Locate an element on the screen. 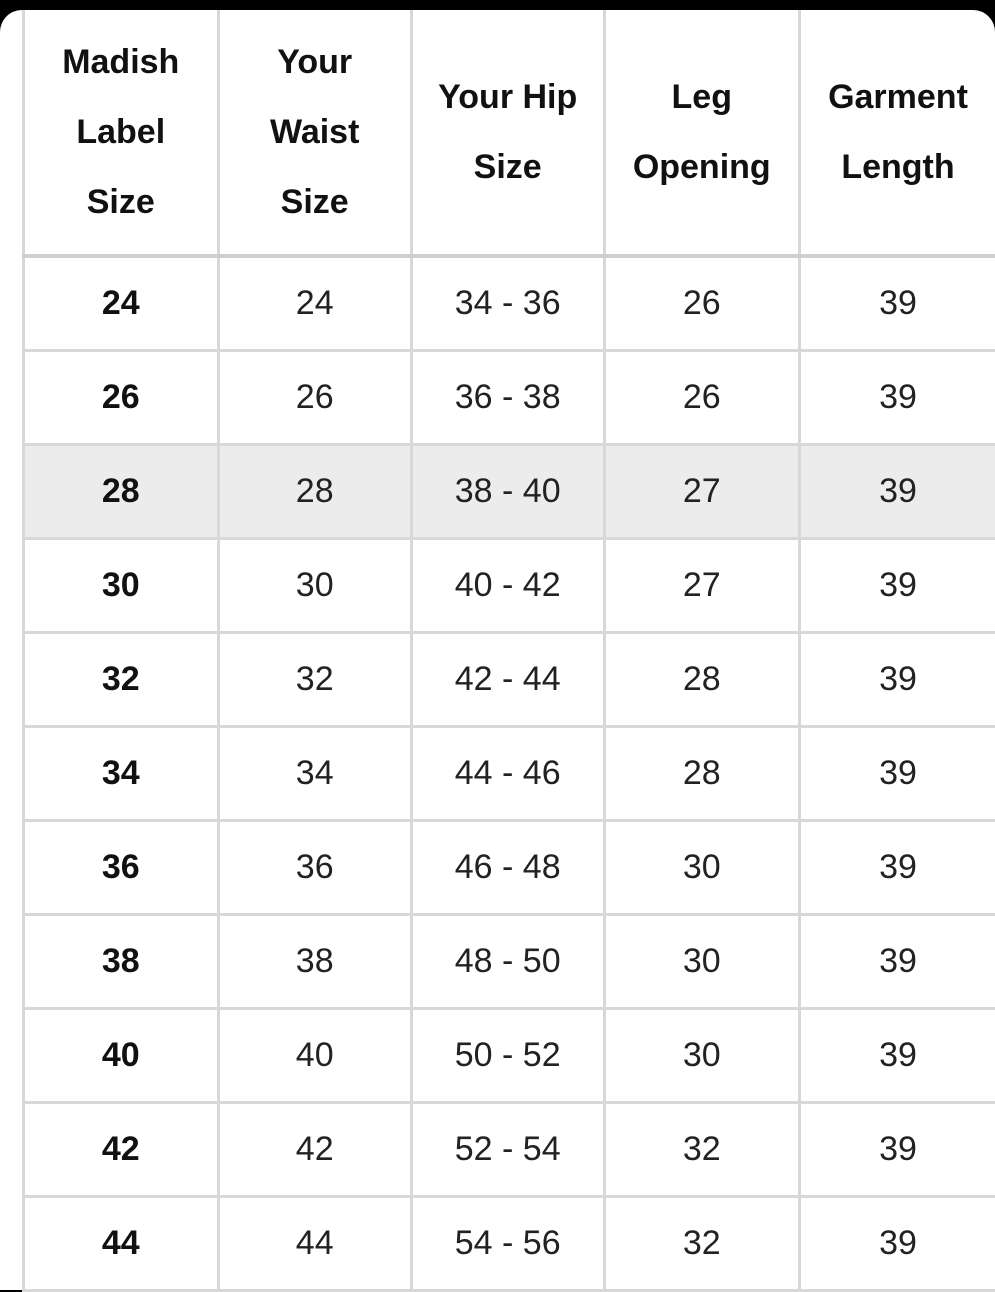  column-header-line: Waist is located at coordinates (315, 132).